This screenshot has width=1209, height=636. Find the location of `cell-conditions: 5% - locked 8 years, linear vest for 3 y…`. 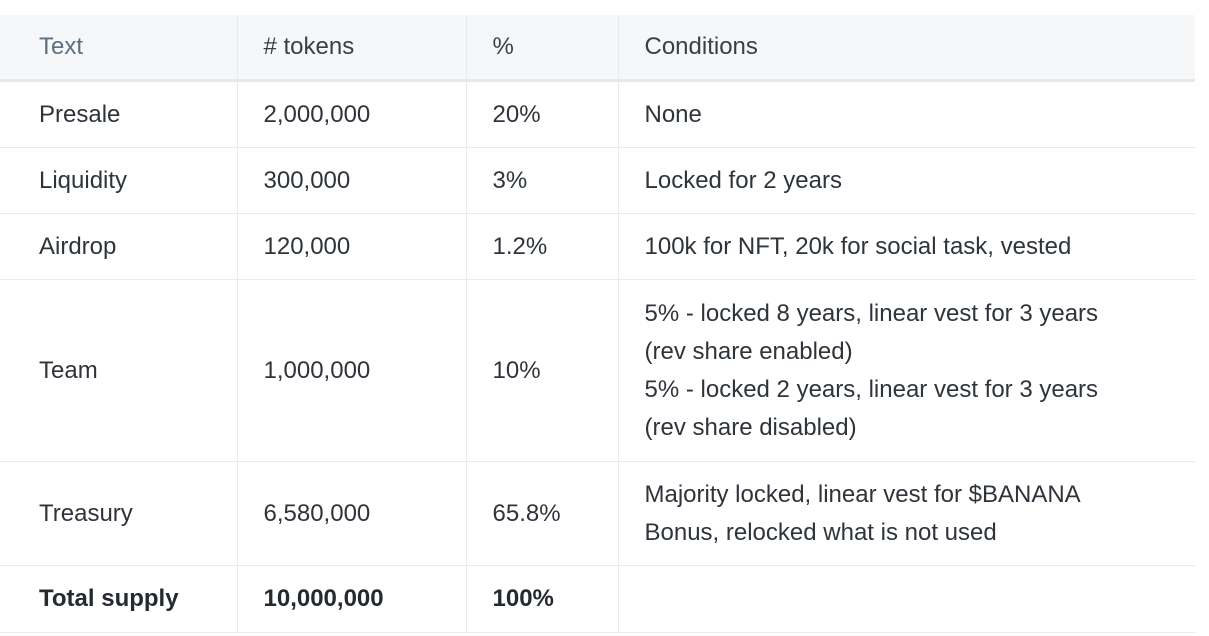

cell-conditions: 5% - locked 8 years, linear vest for 3 y… is located at coordinates (906, 370).